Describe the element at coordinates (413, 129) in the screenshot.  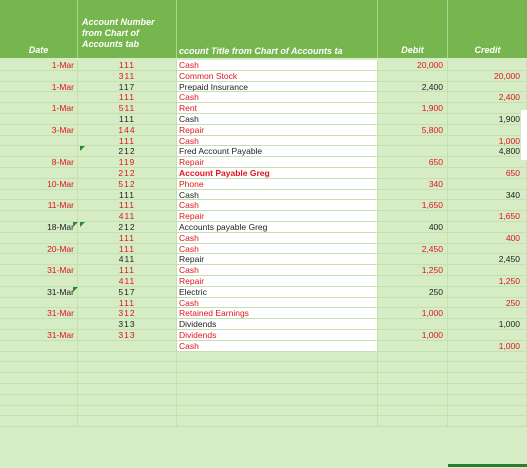
I see `debit-cell: 5,800` at that location.